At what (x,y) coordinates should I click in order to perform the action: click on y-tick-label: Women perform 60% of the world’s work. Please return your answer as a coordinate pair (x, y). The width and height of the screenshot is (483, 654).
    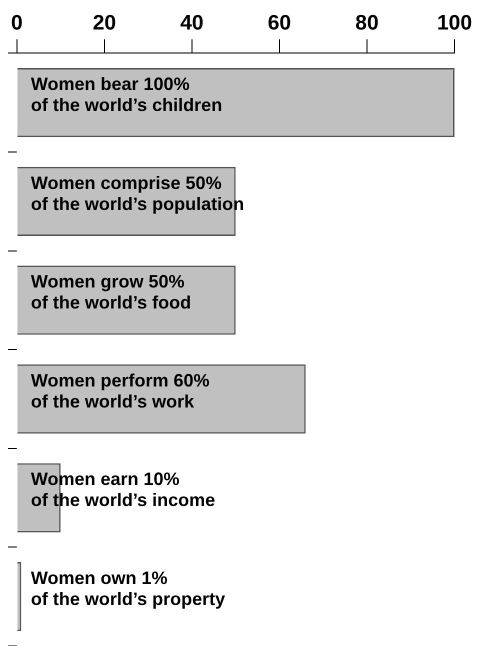
    Looking at the image, I should click on (120, 391).